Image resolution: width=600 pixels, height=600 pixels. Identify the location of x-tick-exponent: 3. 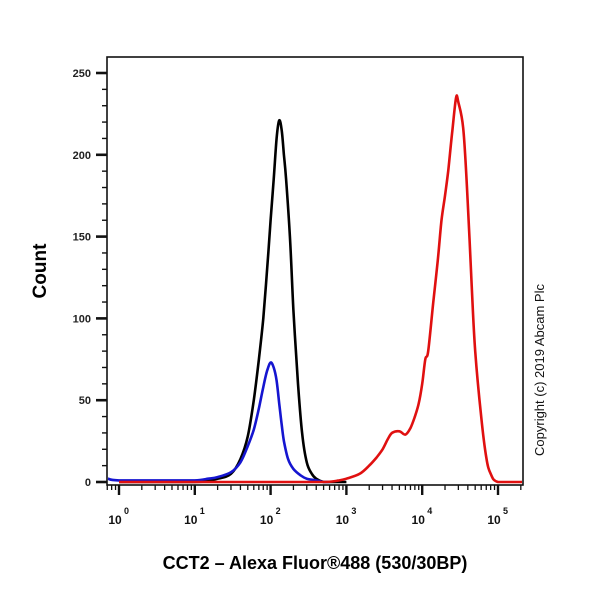
(353, 511).